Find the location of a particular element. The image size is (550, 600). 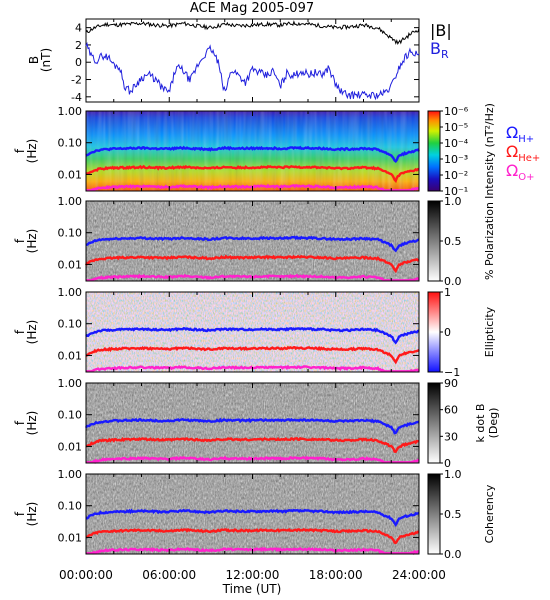

legend-omega-he: ΩHe+ is located at coordinates (523, 153).